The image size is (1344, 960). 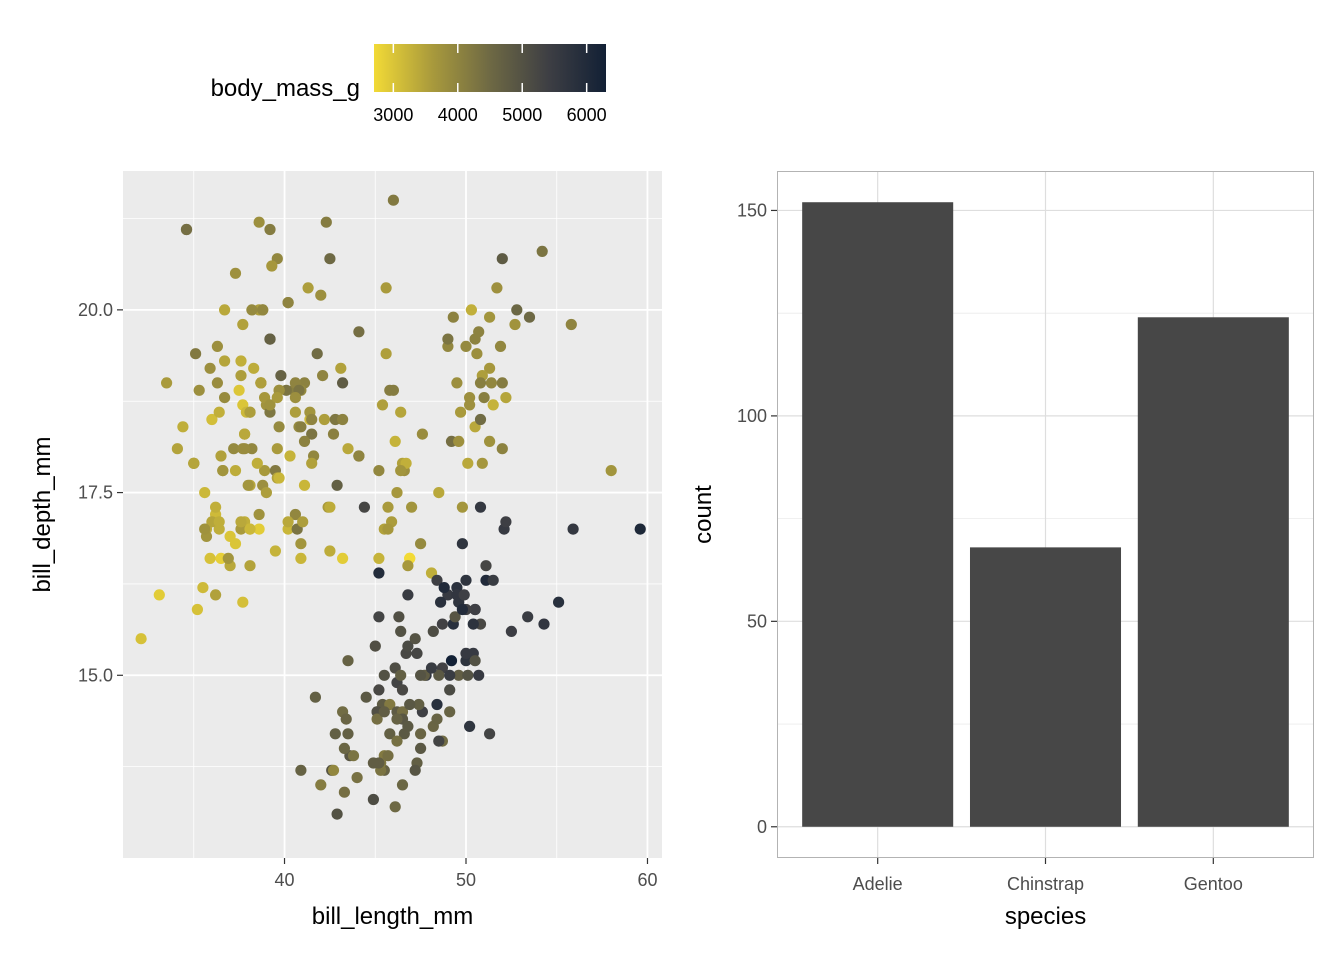 What do you see at coordinates (95, 310) in the screenshot?
I see `scatter-y-tick-label: 20.0` at bounding box center [95, 310].